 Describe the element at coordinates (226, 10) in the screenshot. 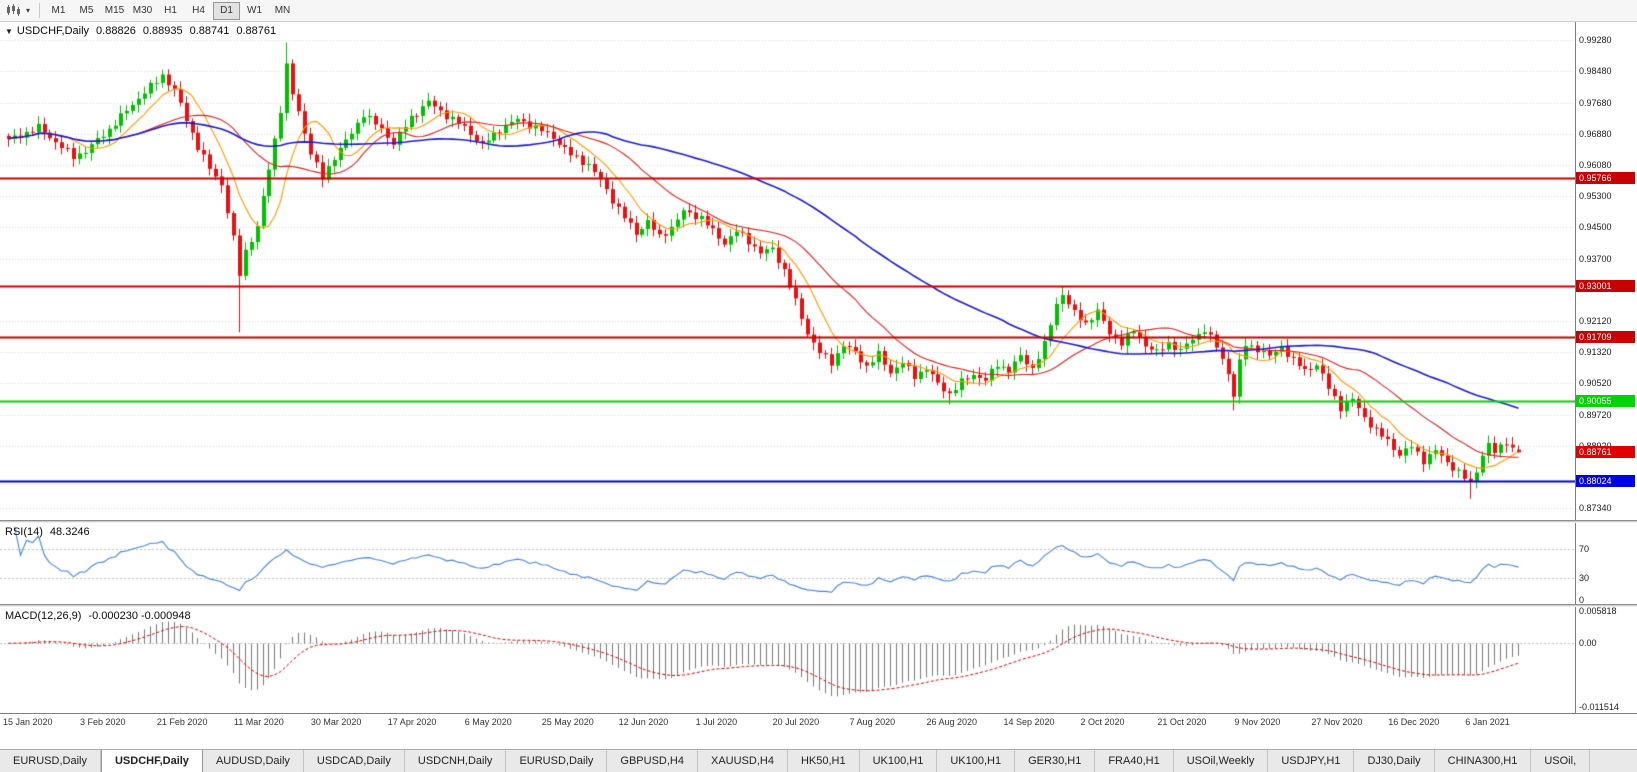

I see `timeframe-button-d1: D1` at that location.